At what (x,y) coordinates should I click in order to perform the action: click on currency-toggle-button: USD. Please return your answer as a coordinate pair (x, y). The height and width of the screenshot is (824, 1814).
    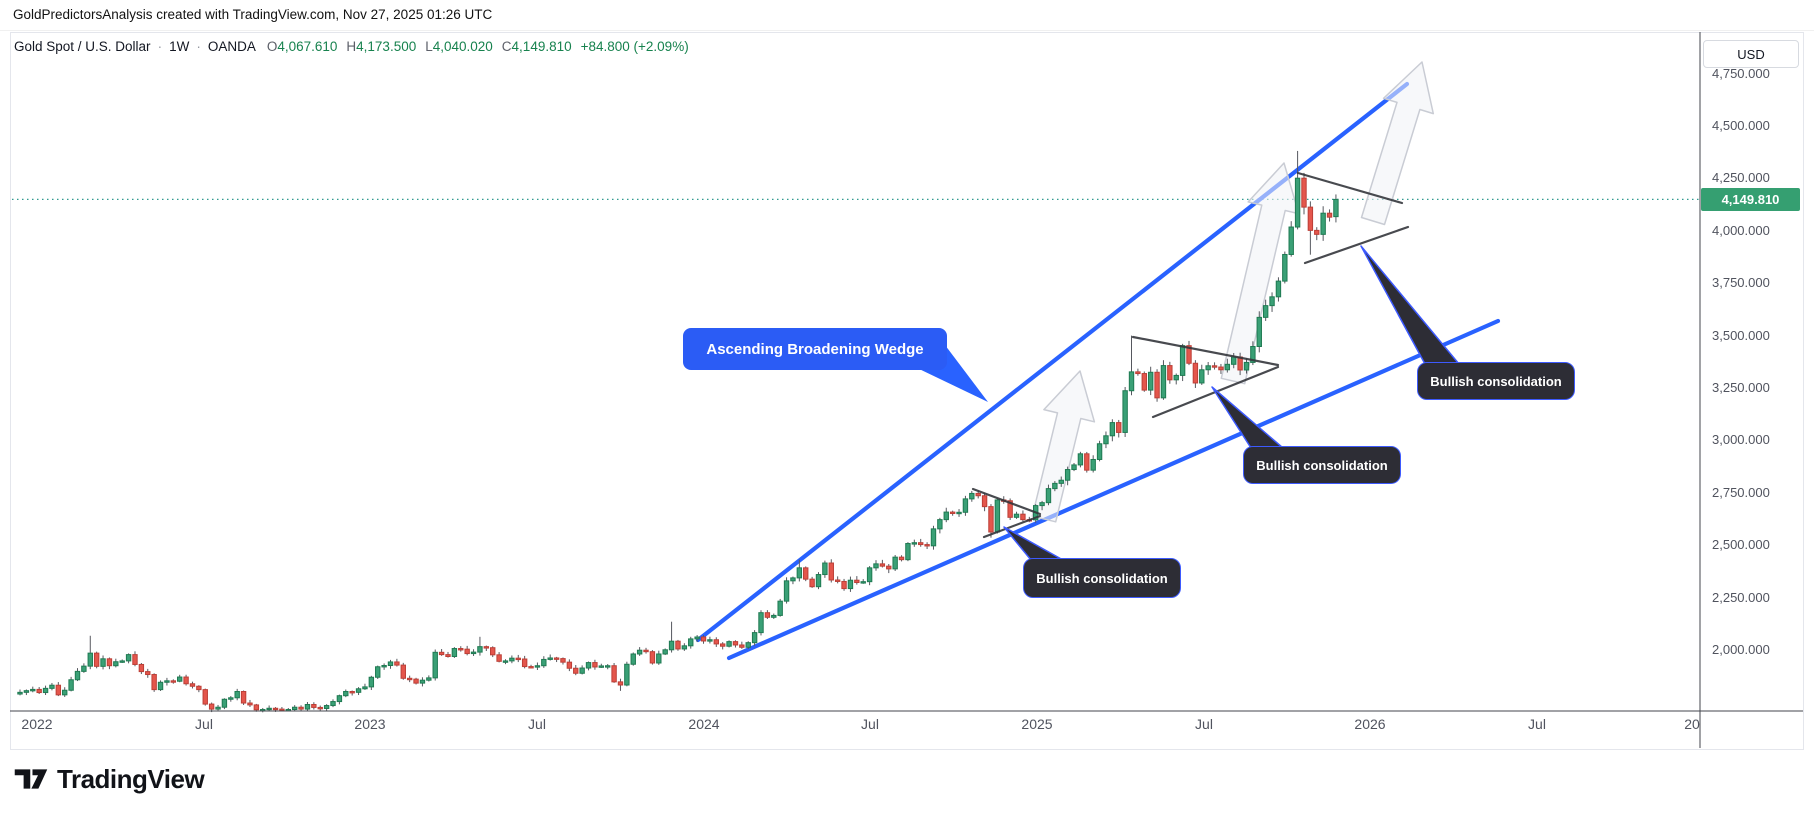
    Looking at the image, I should click on (1751, 54).